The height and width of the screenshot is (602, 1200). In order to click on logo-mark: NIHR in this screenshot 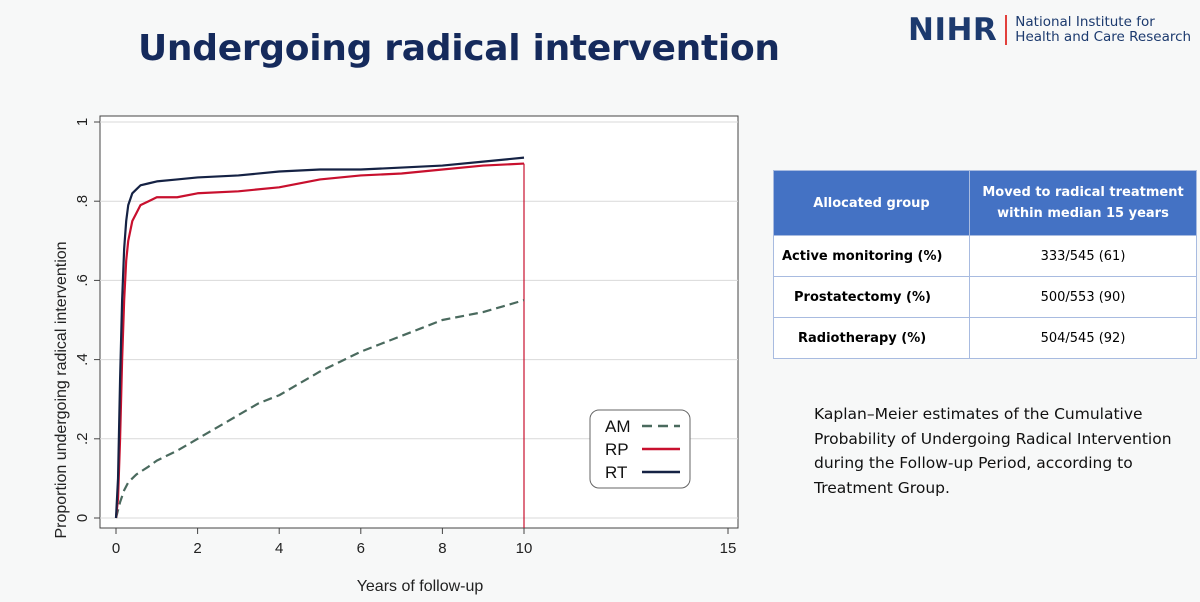, I will do `click(953, 30)`.